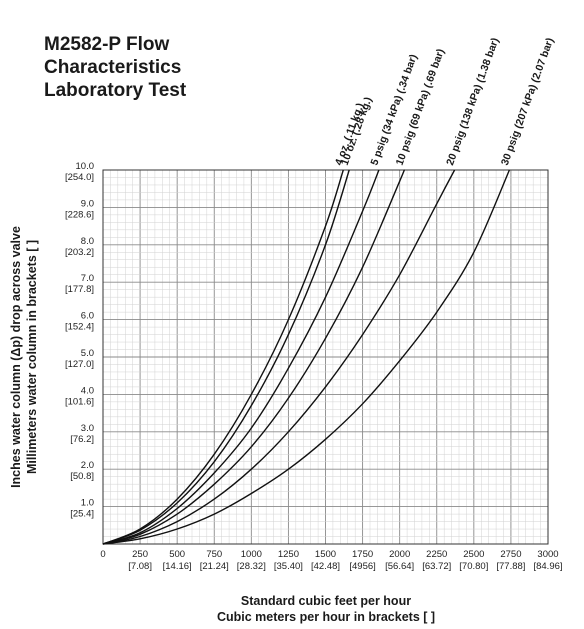 This screenshot has height=629, width=584. Describe the element at coordinates (288, 566) in the screenshot. I see `x-tick-sublabel: [35.40]` at that location.